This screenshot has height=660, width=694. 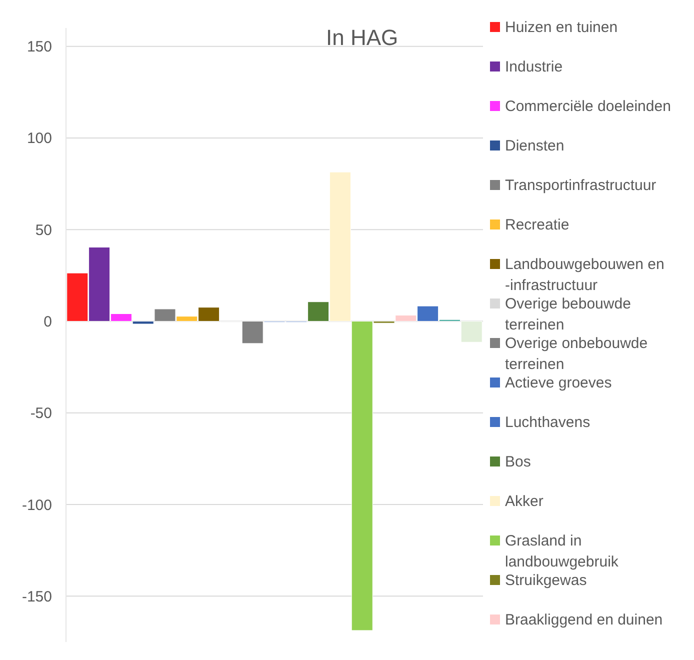 What do you see at coordinates (362, 37) in the screenshot?
I see `chart-title: In HAG` at bounding box center [362, 37].